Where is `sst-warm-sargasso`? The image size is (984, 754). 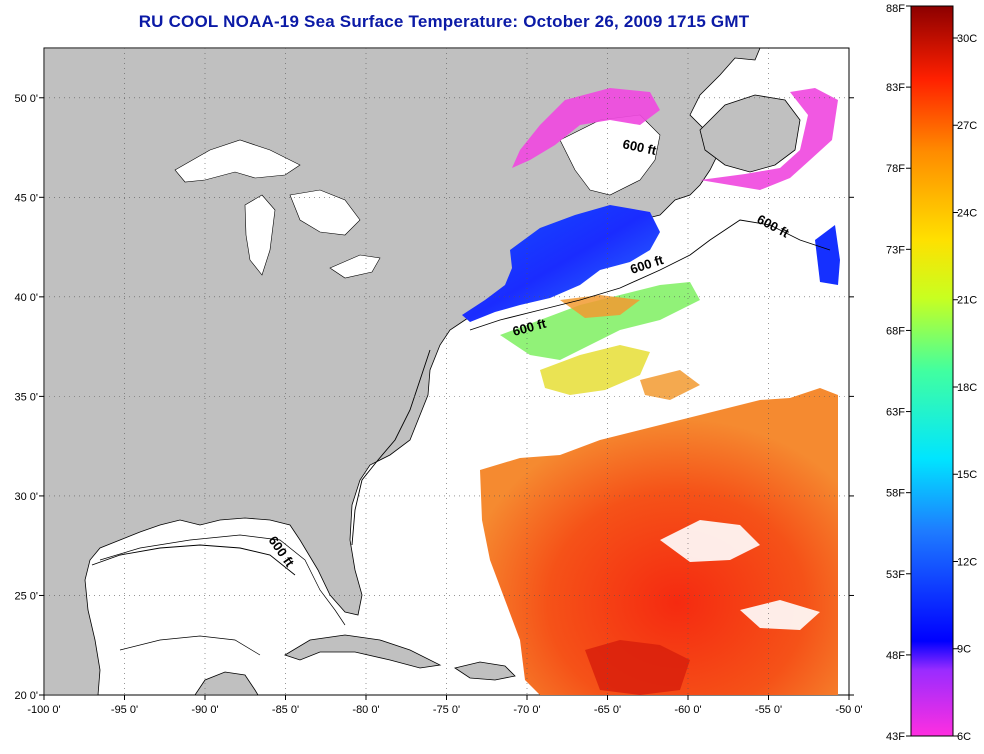 sst-warm-sargasso is located at coordinates (659, 541).